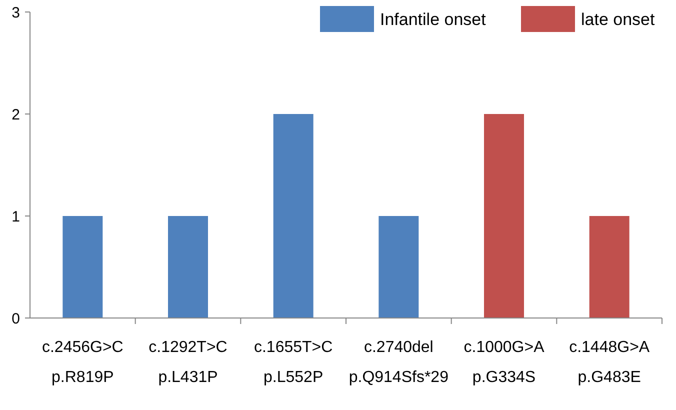  Describe the element at coordinates (16, 217) in the screenshot. I see `y-tick-label: 1` at that location.